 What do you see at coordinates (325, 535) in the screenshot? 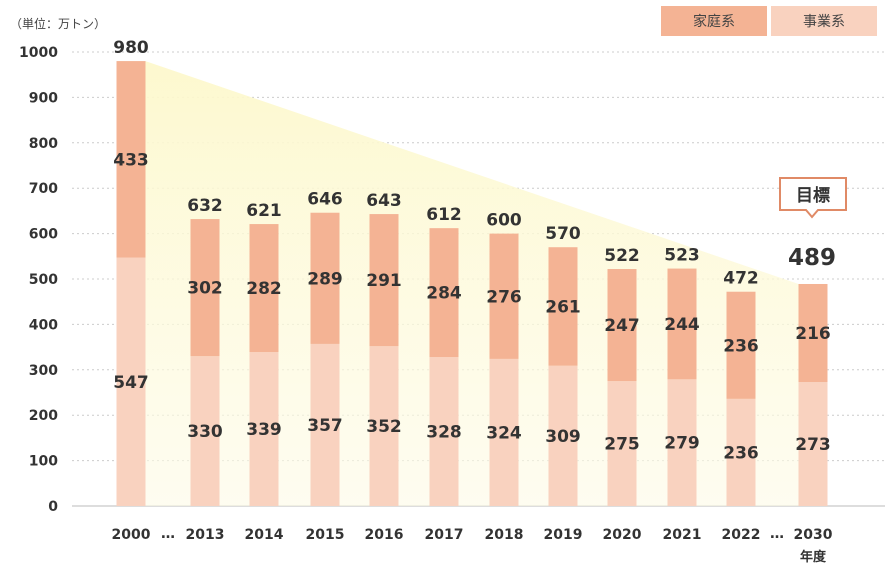
I see `x-tick-label: 2015` at bounding box center [325, 535].